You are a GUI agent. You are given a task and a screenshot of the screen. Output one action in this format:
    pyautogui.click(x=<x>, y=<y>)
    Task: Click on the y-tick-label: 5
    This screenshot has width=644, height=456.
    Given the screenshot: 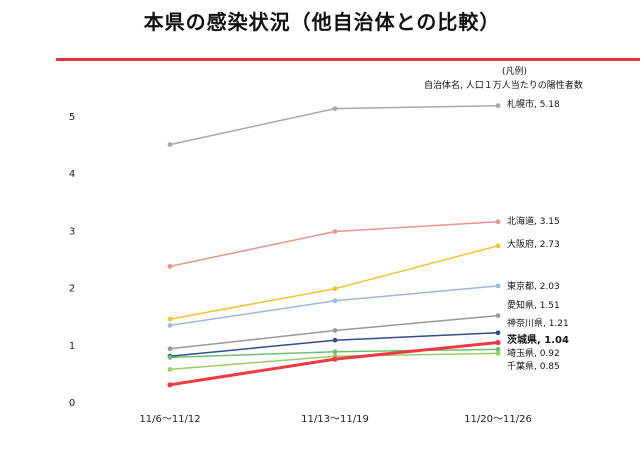 What is the action you would take?
    pyautogui.click(x=72, y=117)
    